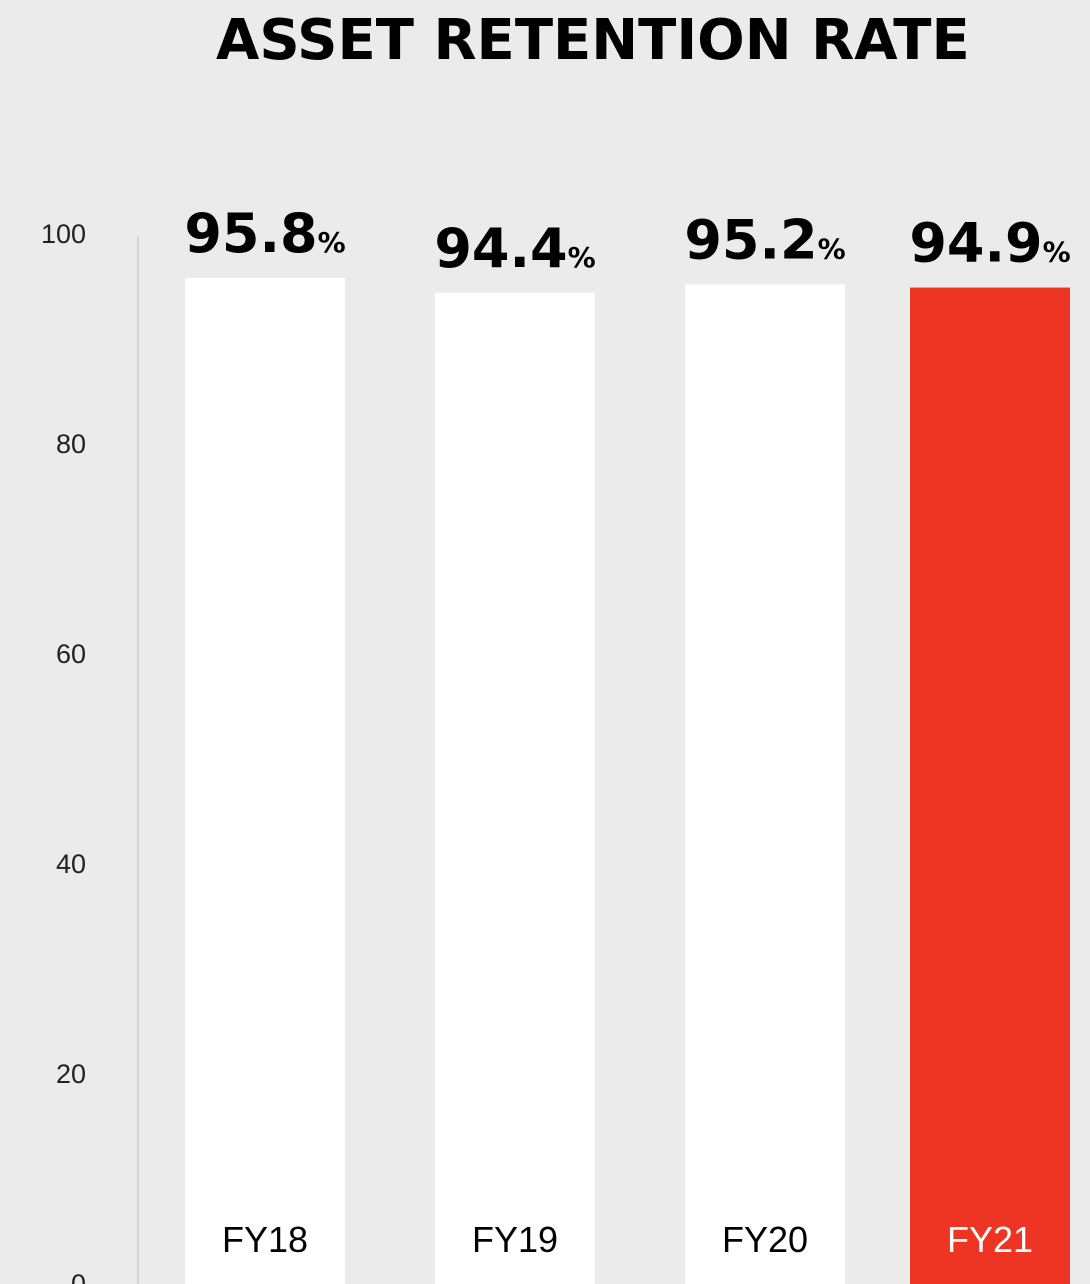  Describe the element at coordinates (765, 1239) in the screenshot. I see `category-label: FY20` at that location.